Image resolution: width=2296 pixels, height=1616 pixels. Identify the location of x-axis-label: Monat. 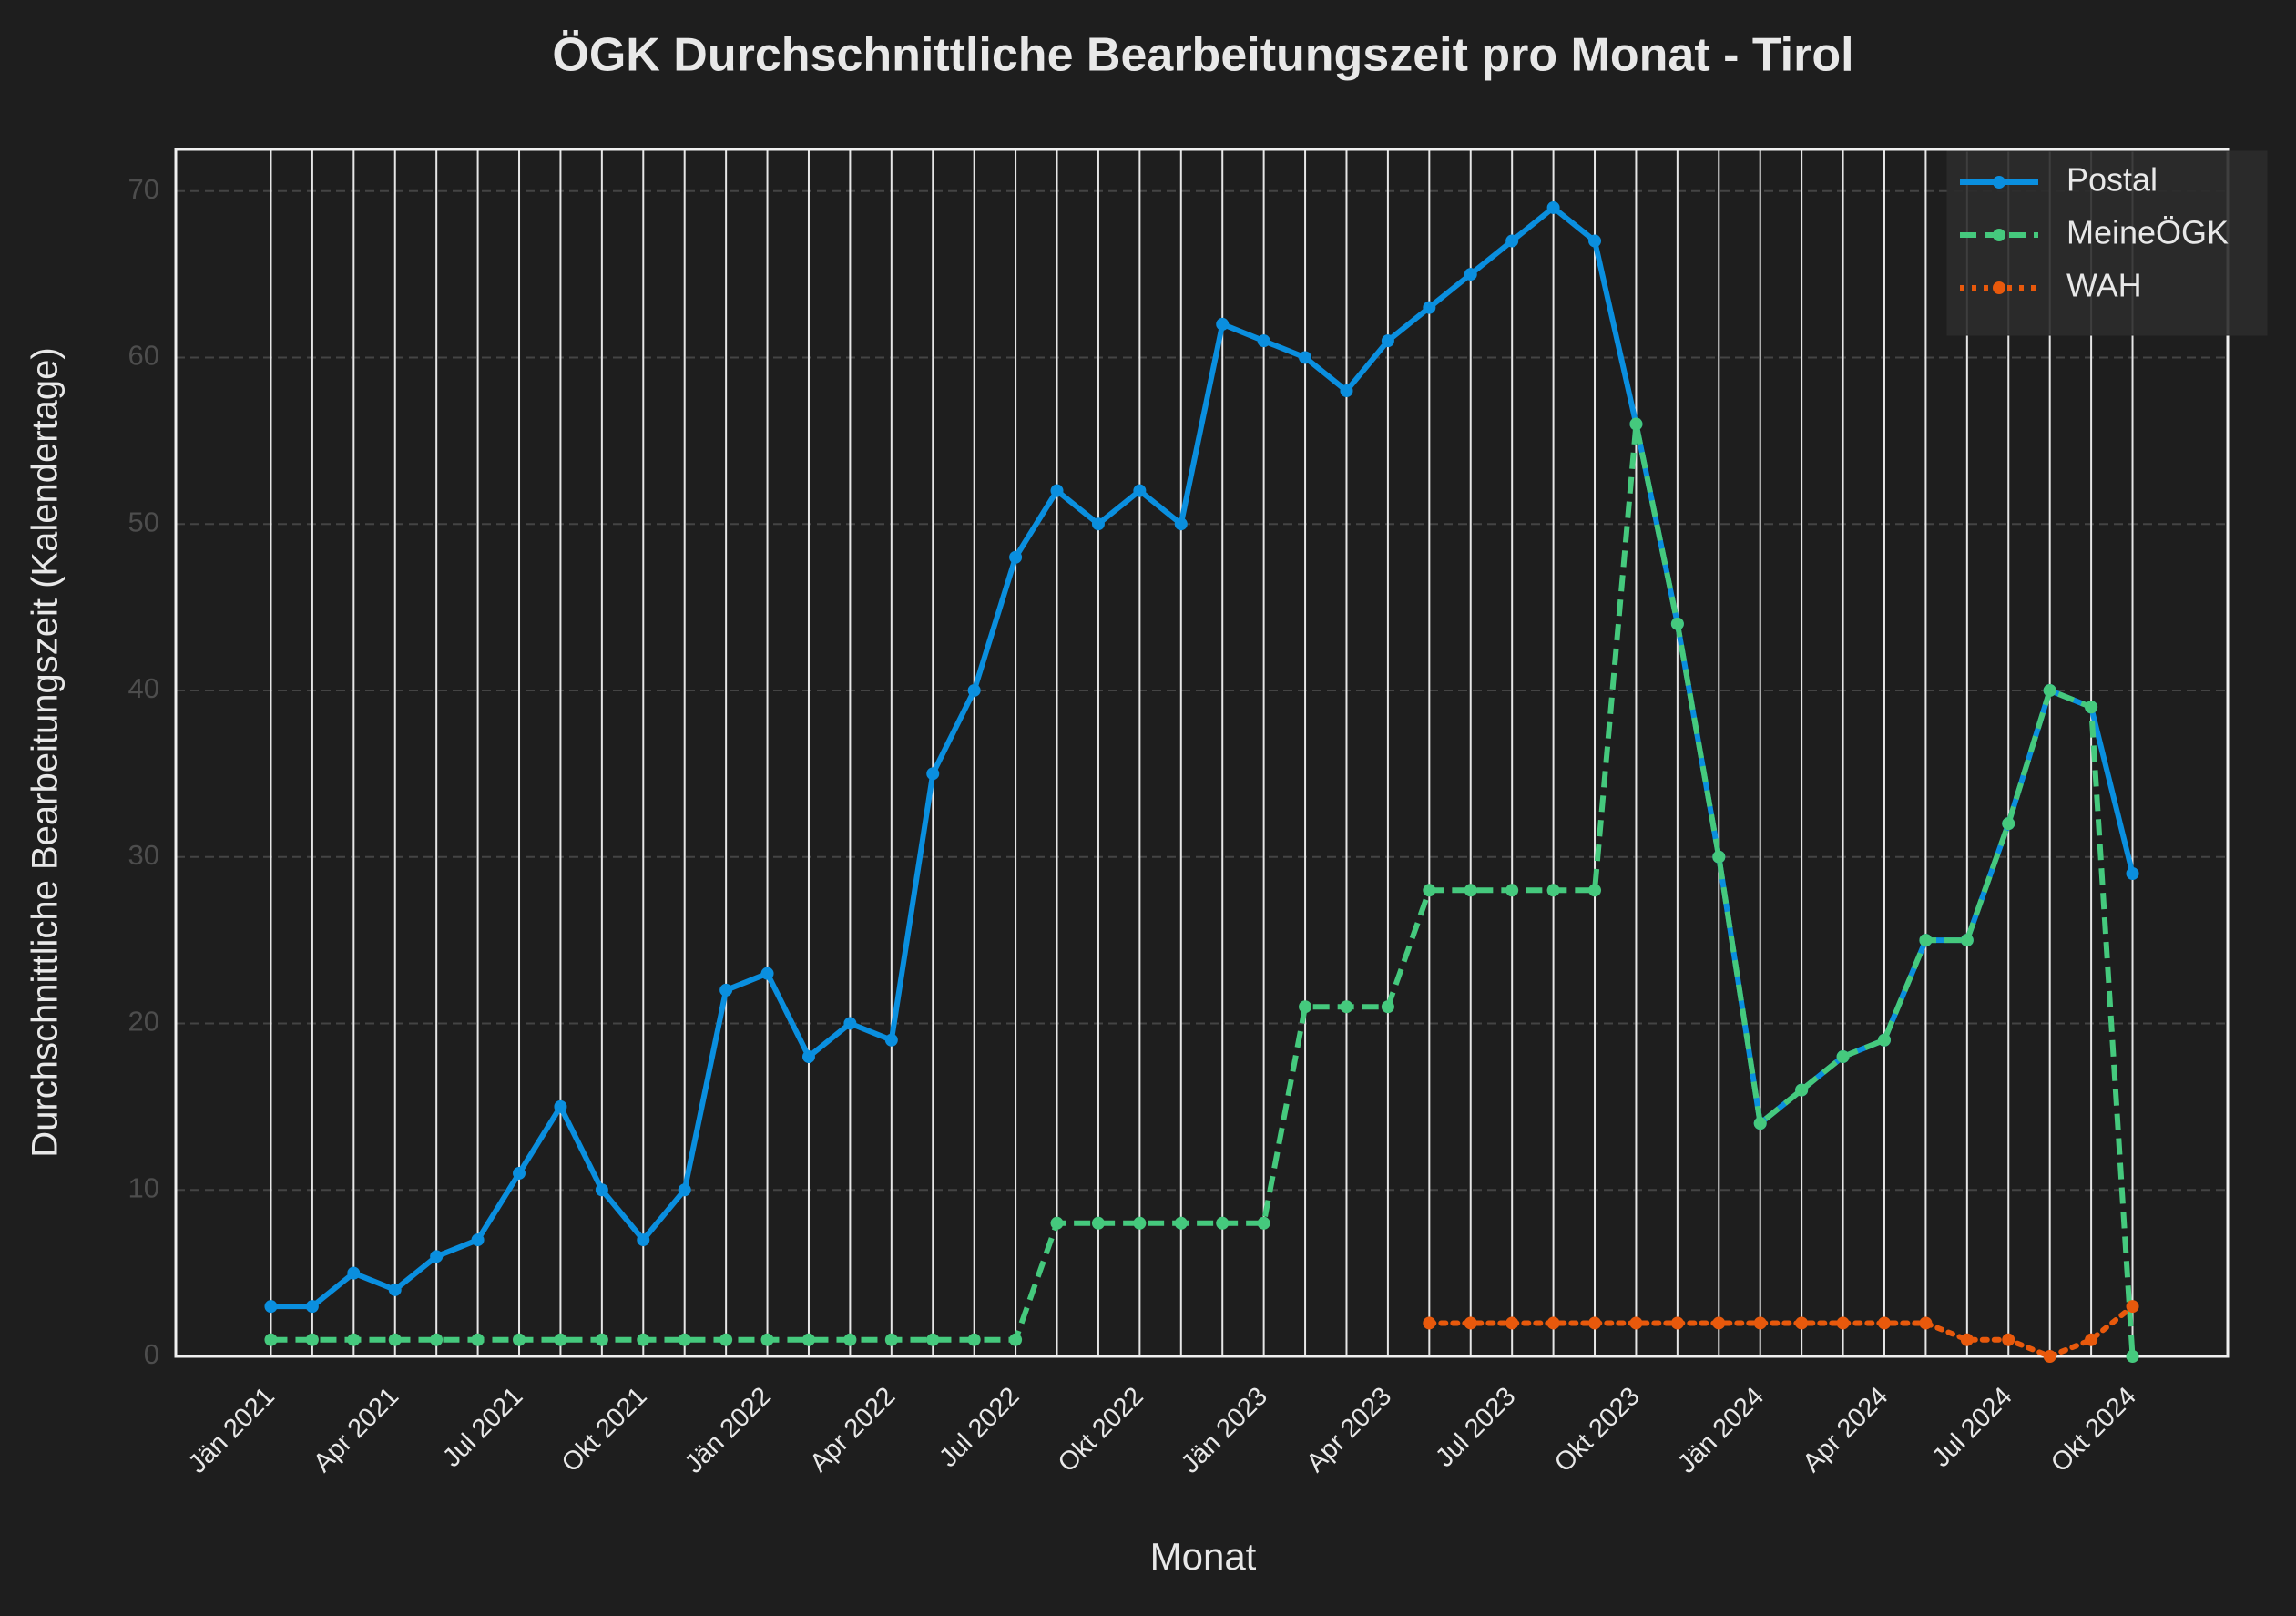
(1203, 1556).